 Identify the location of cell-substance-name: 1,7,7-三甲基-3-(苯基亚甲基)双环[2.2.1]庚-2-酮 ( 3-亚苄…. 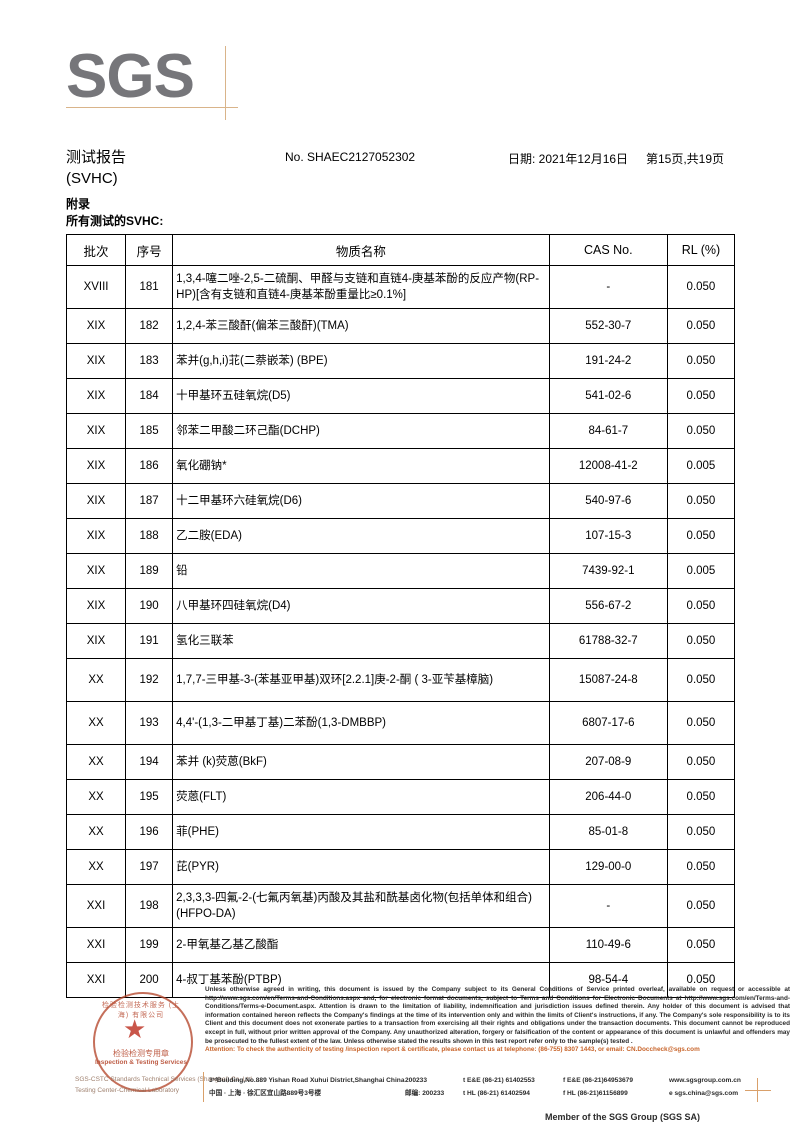
(361, 680).